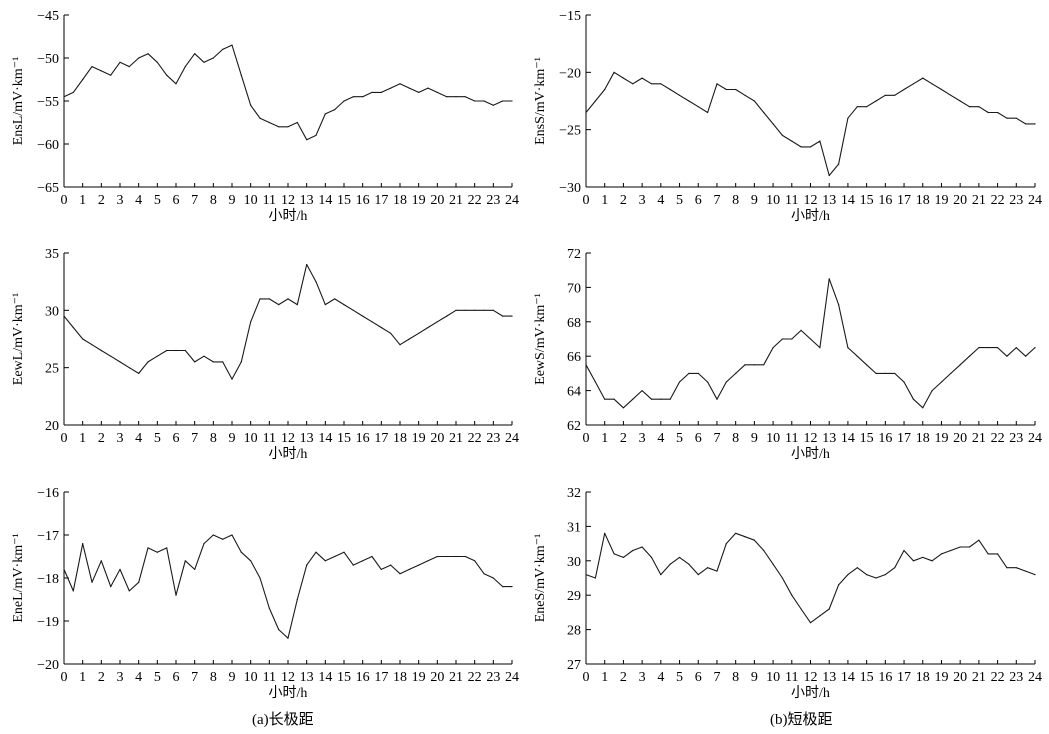  What do you see at coordinates (574, 631) in the screenshot?
I see `y-tick-label: 28` at bounding box center [574, 631].